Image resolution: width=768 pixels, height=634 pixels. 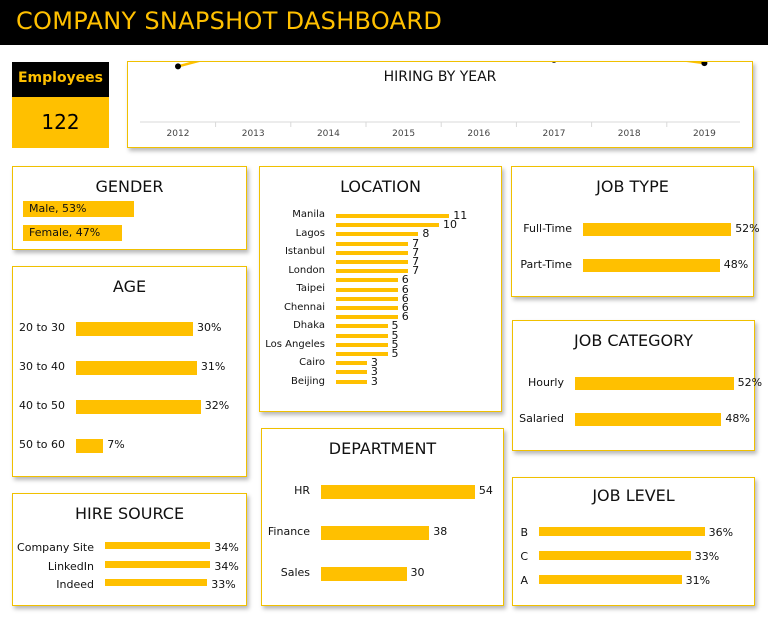 What do you see at coordinates (310, 288) in the screenshot?
I see `location-category-label: Taipei` at bounding box center [310, 288].